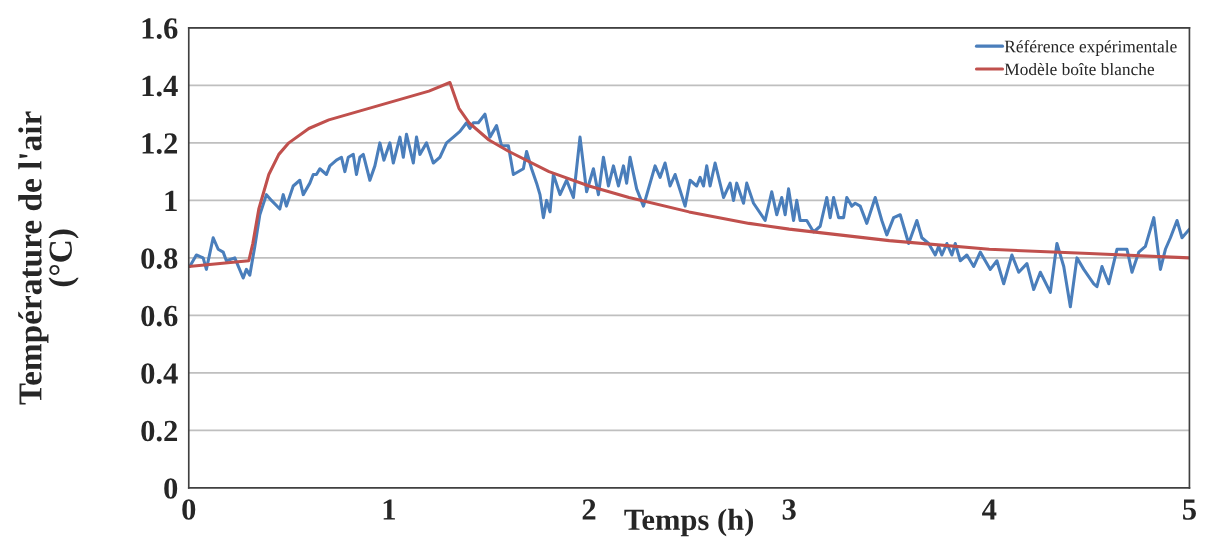 The image size is (1210, 557). Describe the element at coordinates (789, 509) in the screenshot. I see `x-tick-label: 3` at that location.